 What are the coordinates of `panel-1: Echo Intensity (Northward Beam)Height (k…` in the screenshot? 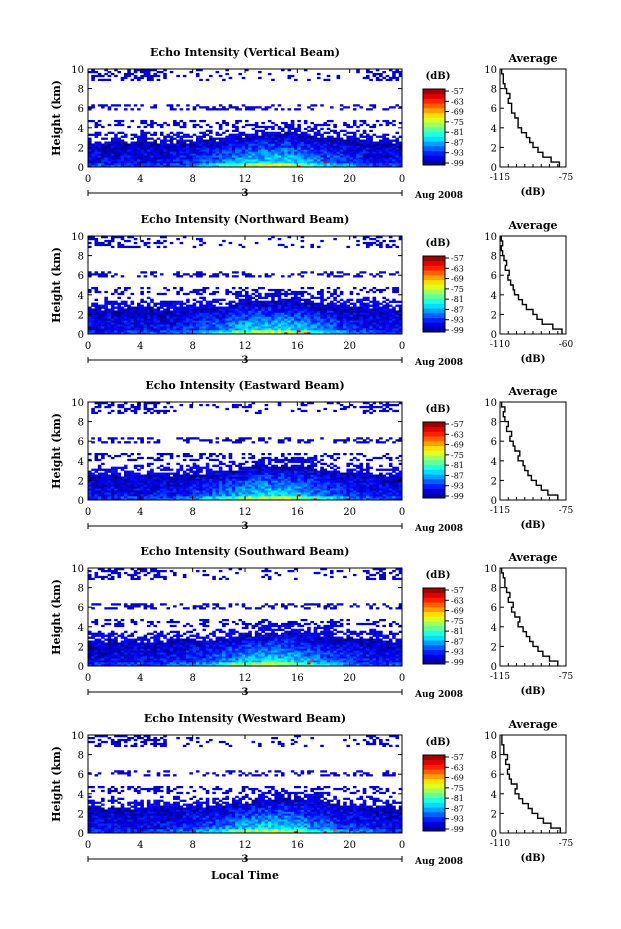 It's located at (312, 290).